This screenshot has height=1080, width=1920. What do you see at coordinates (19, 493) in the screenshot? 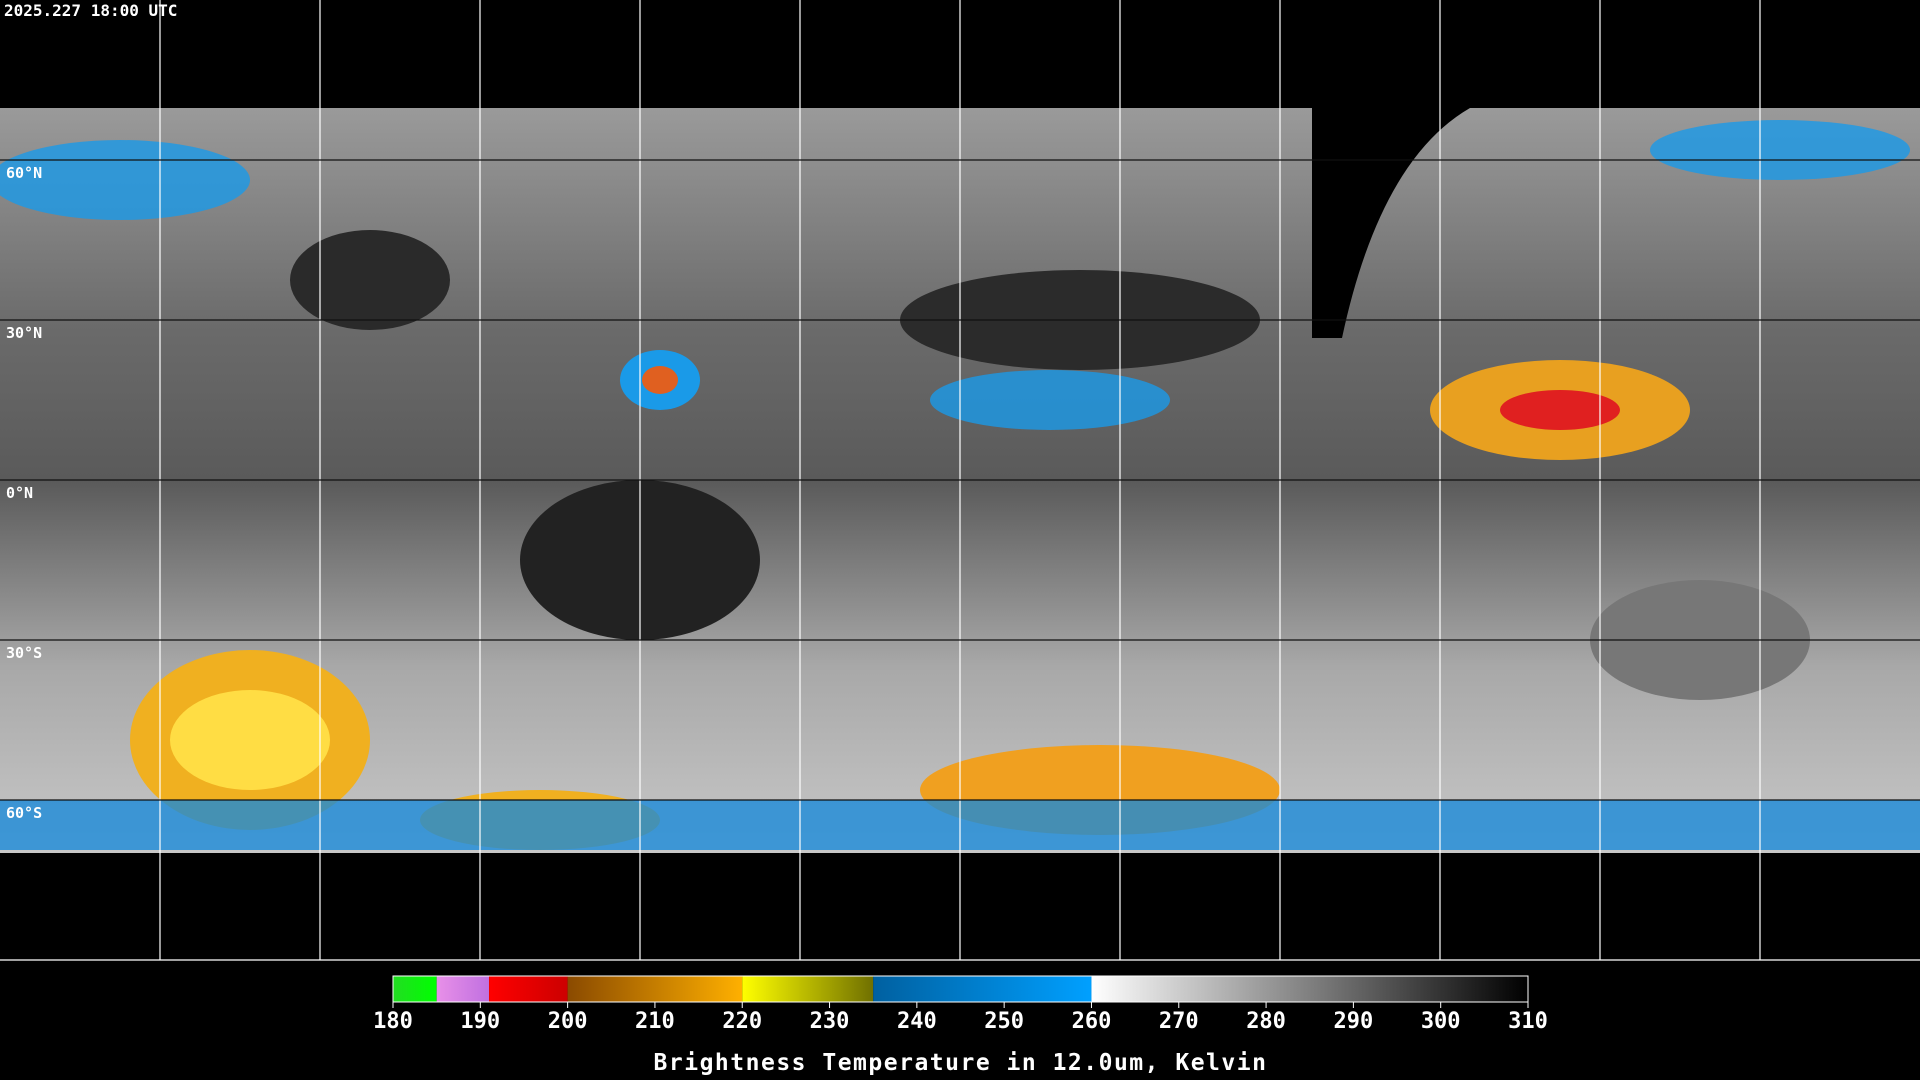
I see `lat-label: 0°N` at bounding box center [19, 493].